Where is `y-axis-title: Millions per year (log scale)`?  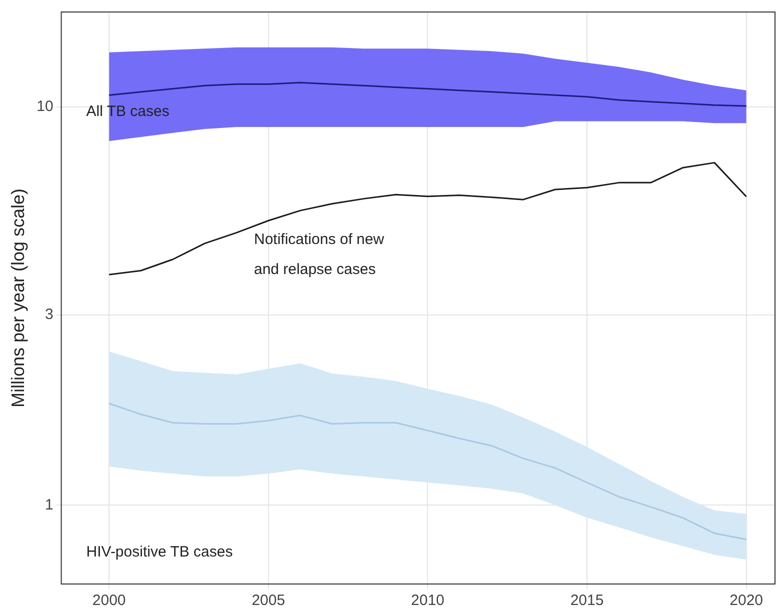
y-axis-title: Millions per year (log scale) is located at coordinates (18, 298).